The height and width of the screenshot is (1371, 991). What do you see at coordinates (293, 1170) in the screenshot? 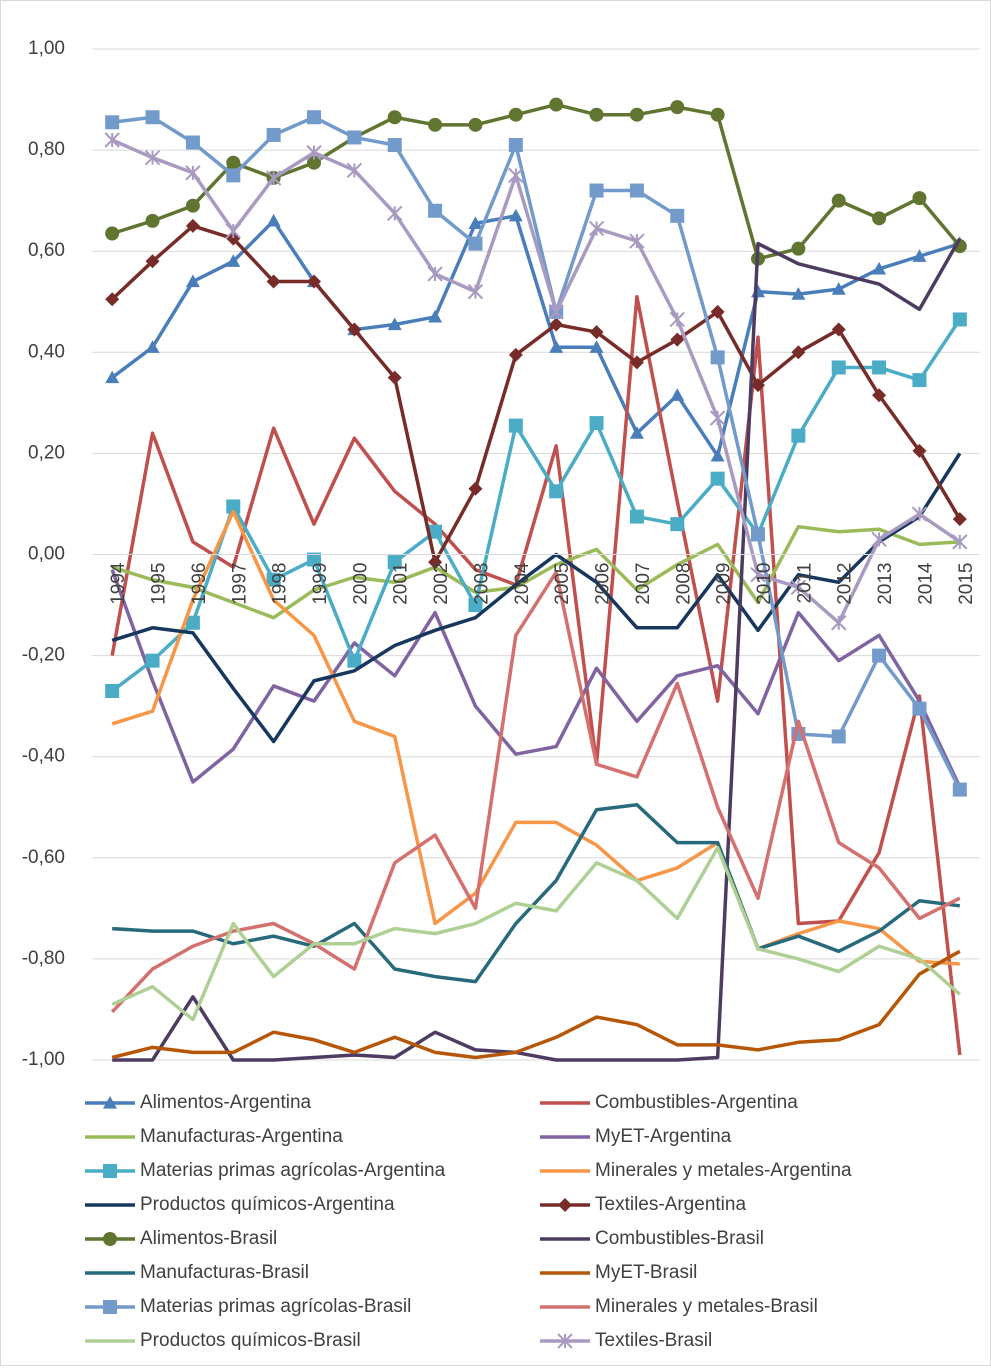
I see `legend-label: Materias primas agrícolas-Argentina` at bounding box center [293, 1170].